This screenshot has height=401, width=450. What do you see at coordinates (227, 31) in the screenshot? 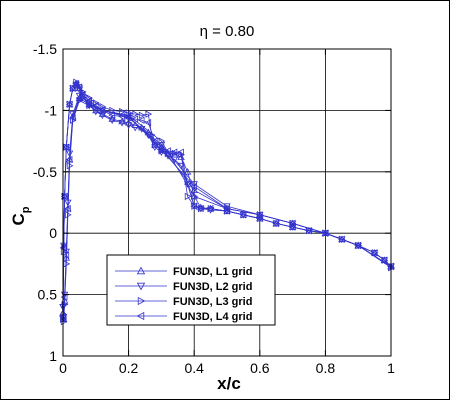
I see `chart-title: η = 0.80` at bounding box center [227, 31].